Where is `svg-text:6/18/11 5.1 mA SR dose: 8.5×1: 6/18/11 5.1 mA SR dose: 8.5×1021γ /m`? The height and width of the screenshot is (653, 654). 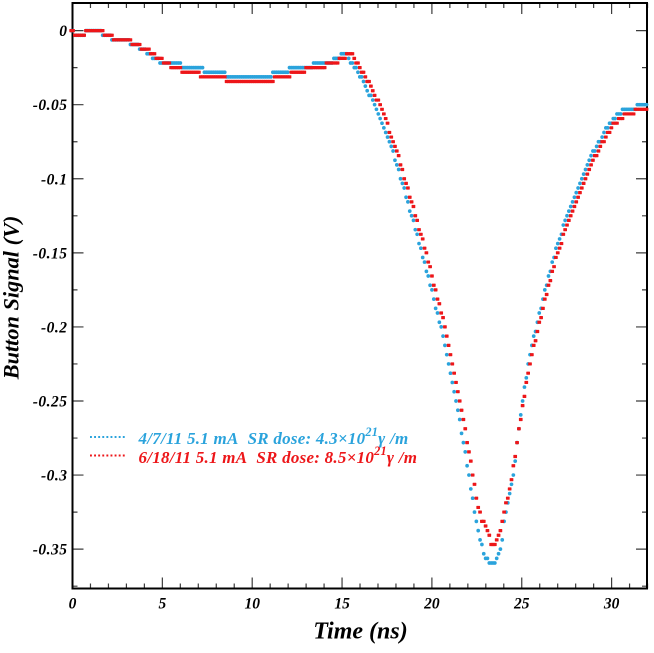 svg-text:6/18/11 5.1 mA SR dose: 8.5×1: 6/18/11 5.1 mA SR dose: 8.5×1021γ /m is located at coordinates (278, 455).